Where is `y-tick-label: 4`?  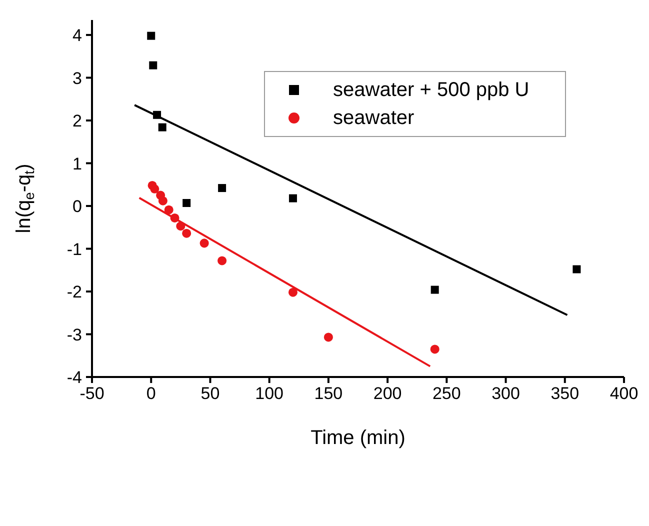 y-tick-label: 4 is located at coordinates (77, 35).